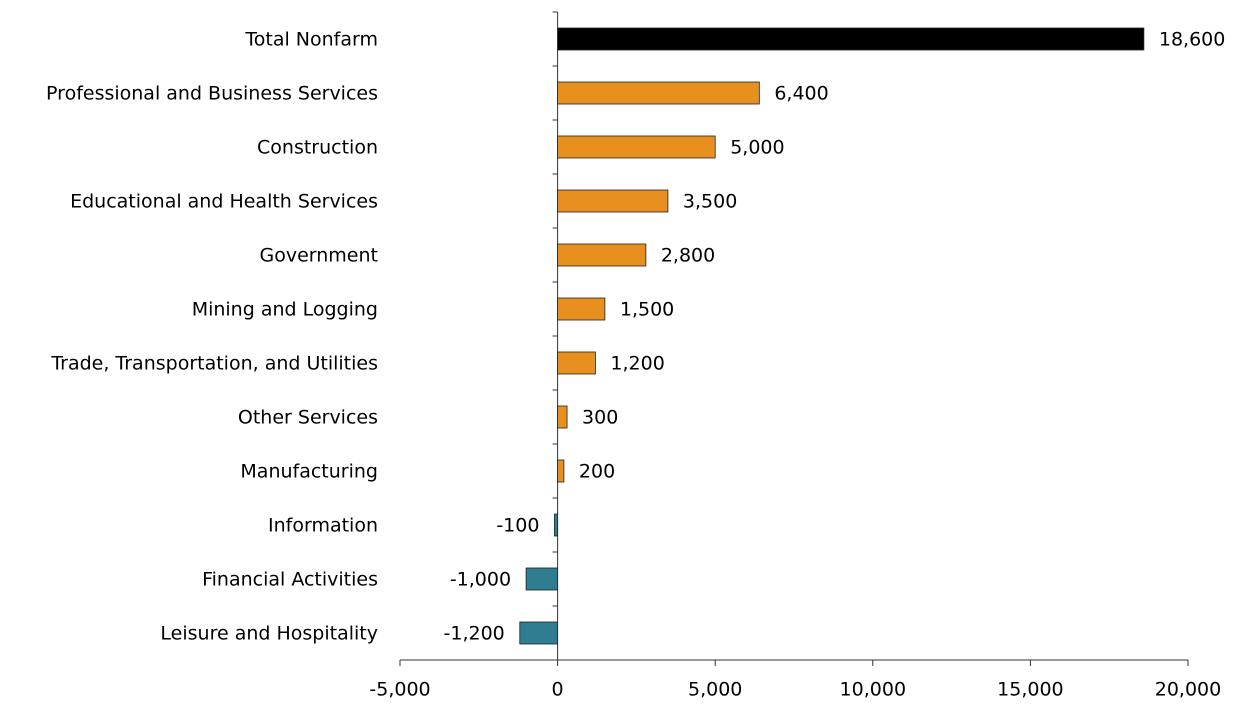 The width and height of the screenshot is (1249, 706). I want to click on category-label: Government, so click(319, 256).